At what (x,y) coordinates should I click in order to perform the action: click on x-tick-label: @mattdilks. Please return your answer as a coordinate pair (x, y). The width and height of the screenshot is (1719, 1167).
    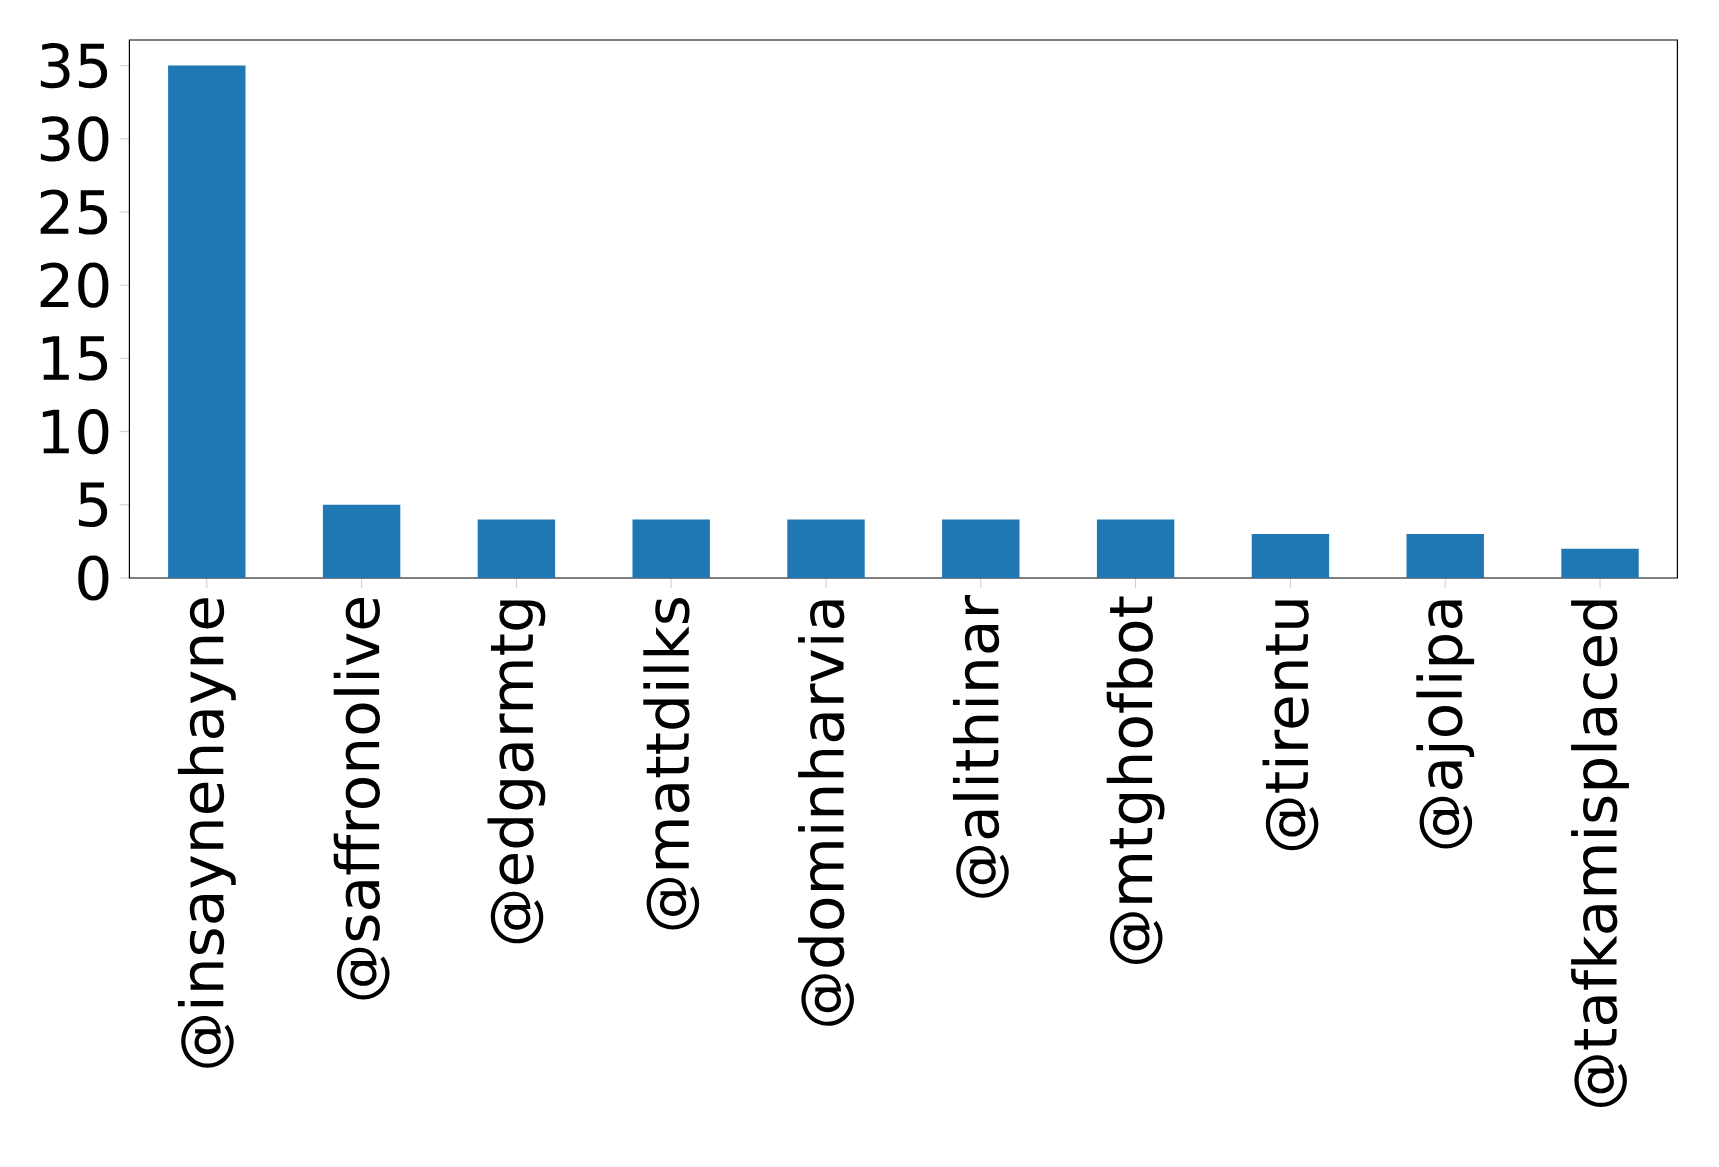
    Looking at the image, I should click on (671, 763).